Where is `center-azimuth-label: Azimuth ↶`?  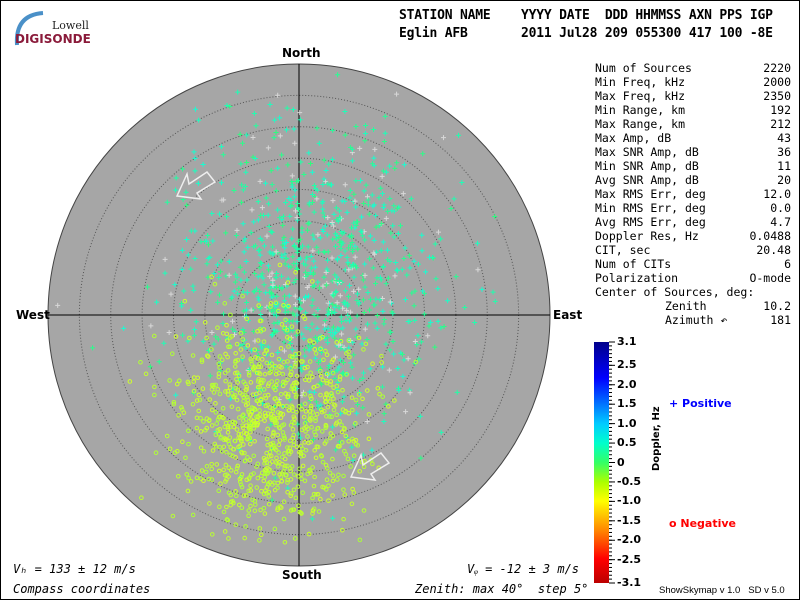
center-azimuth-label: Azimuth ↶ is located at coordinates (696, 320).